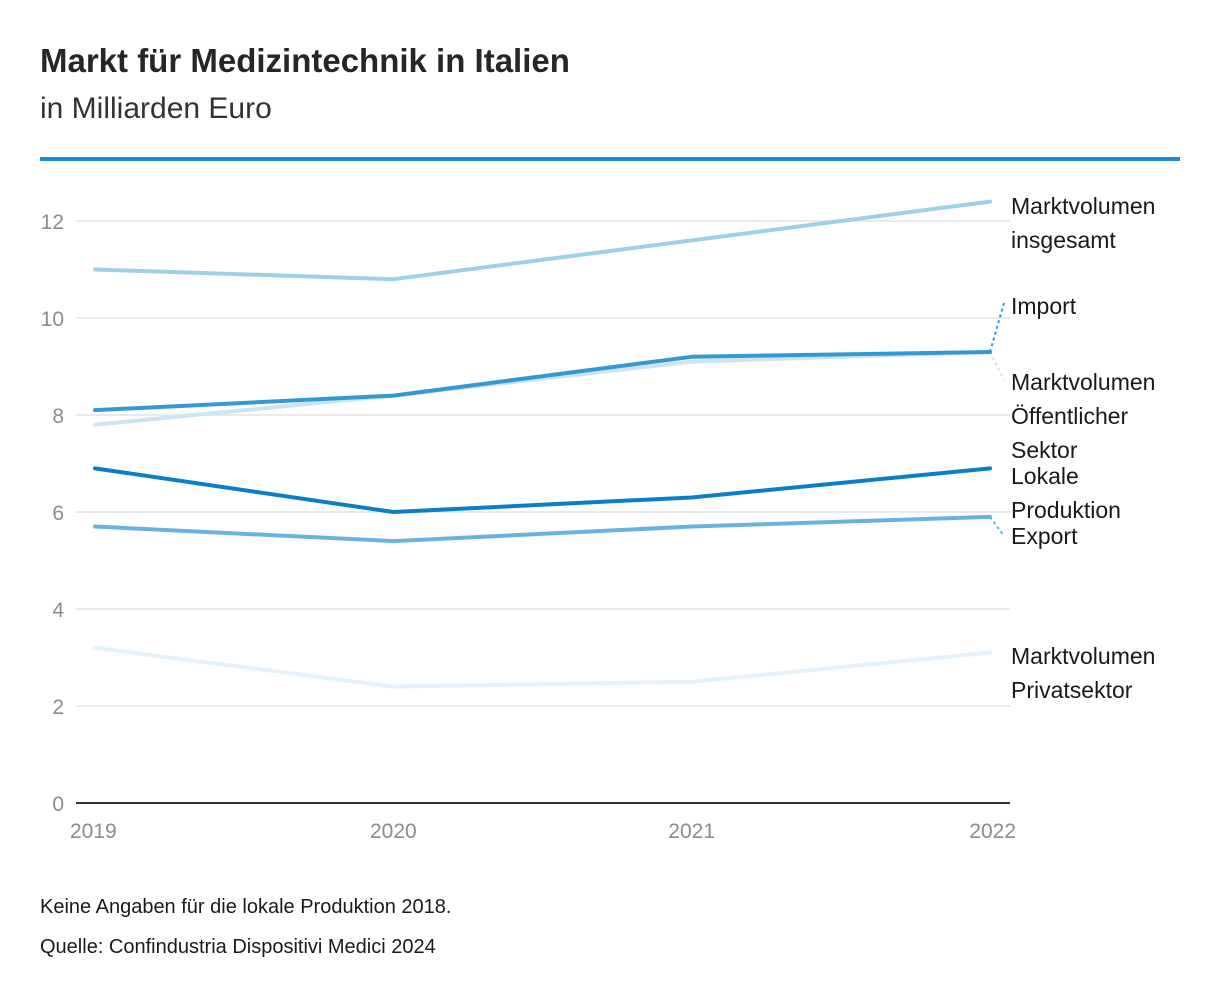 This screenshot has width=1220, height=1004. I want to click on chart-title: Markt für Medizintechnik in Italien, so click(305, 60).